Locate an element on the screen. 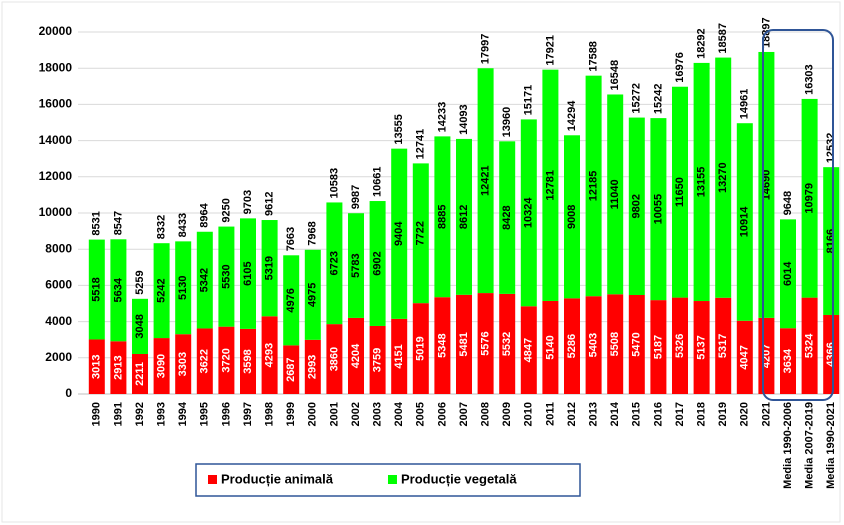 This screenshot has width=844, height=525. total-label: 15272 is located at coordinates (637, 98).